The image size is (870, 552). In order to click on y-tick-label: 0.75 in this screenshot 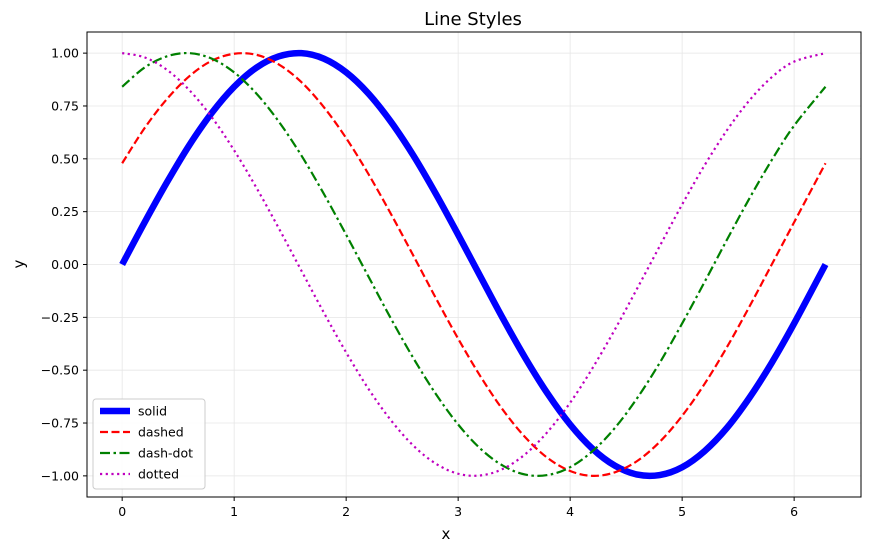, I will do `click(65, 105)`.